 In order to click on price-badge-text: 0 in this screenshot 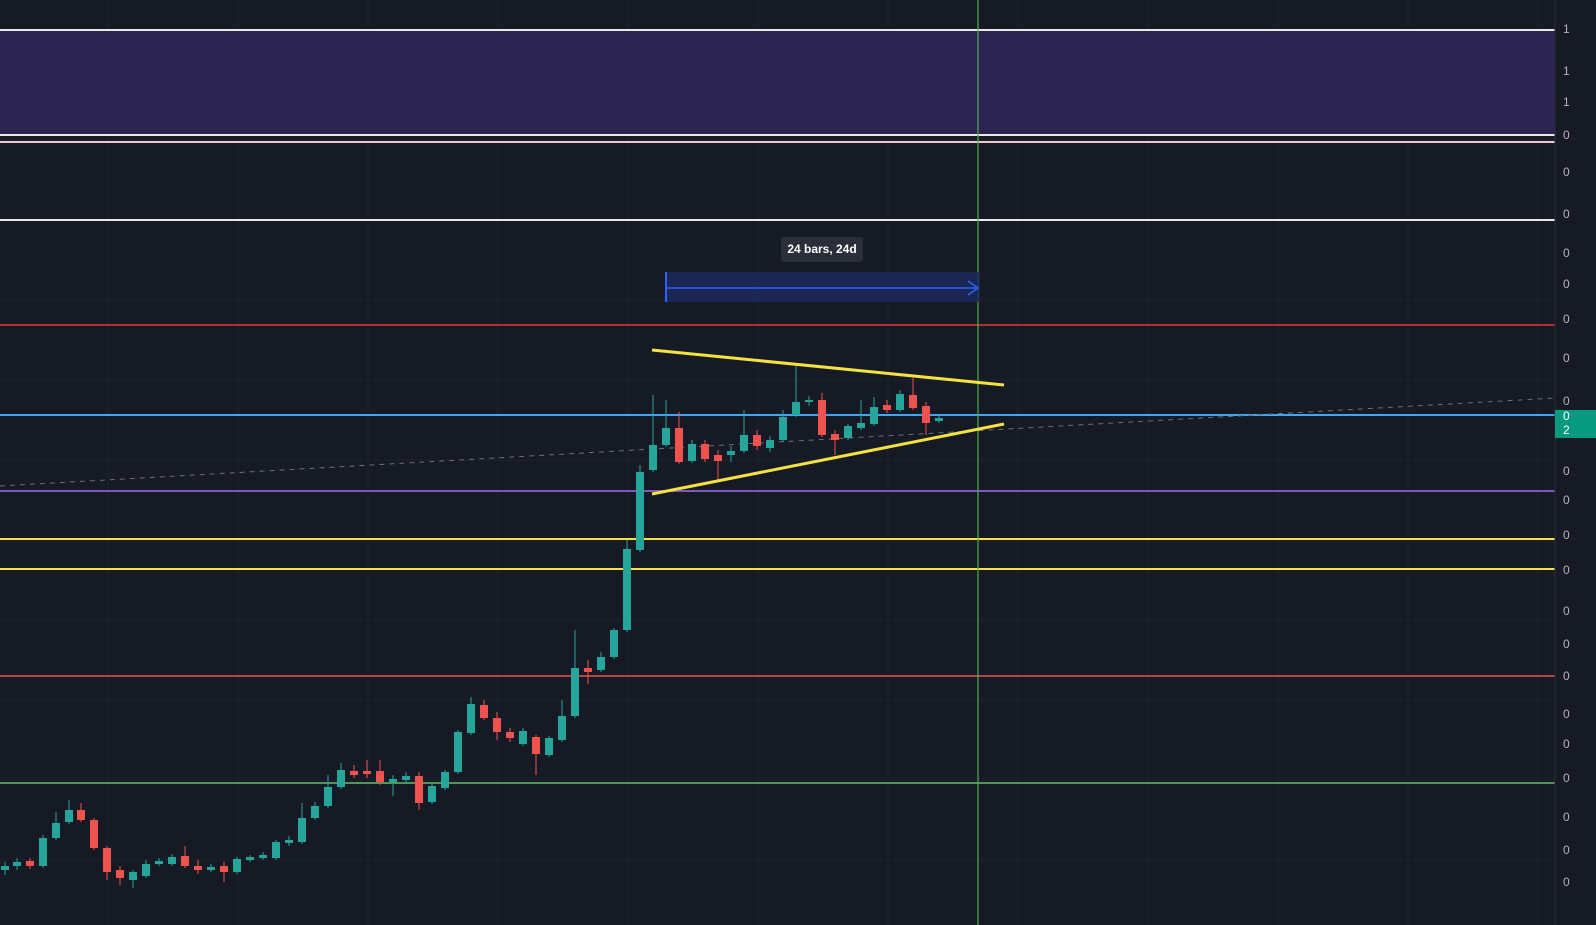, I will do `click(1566, 416)`.